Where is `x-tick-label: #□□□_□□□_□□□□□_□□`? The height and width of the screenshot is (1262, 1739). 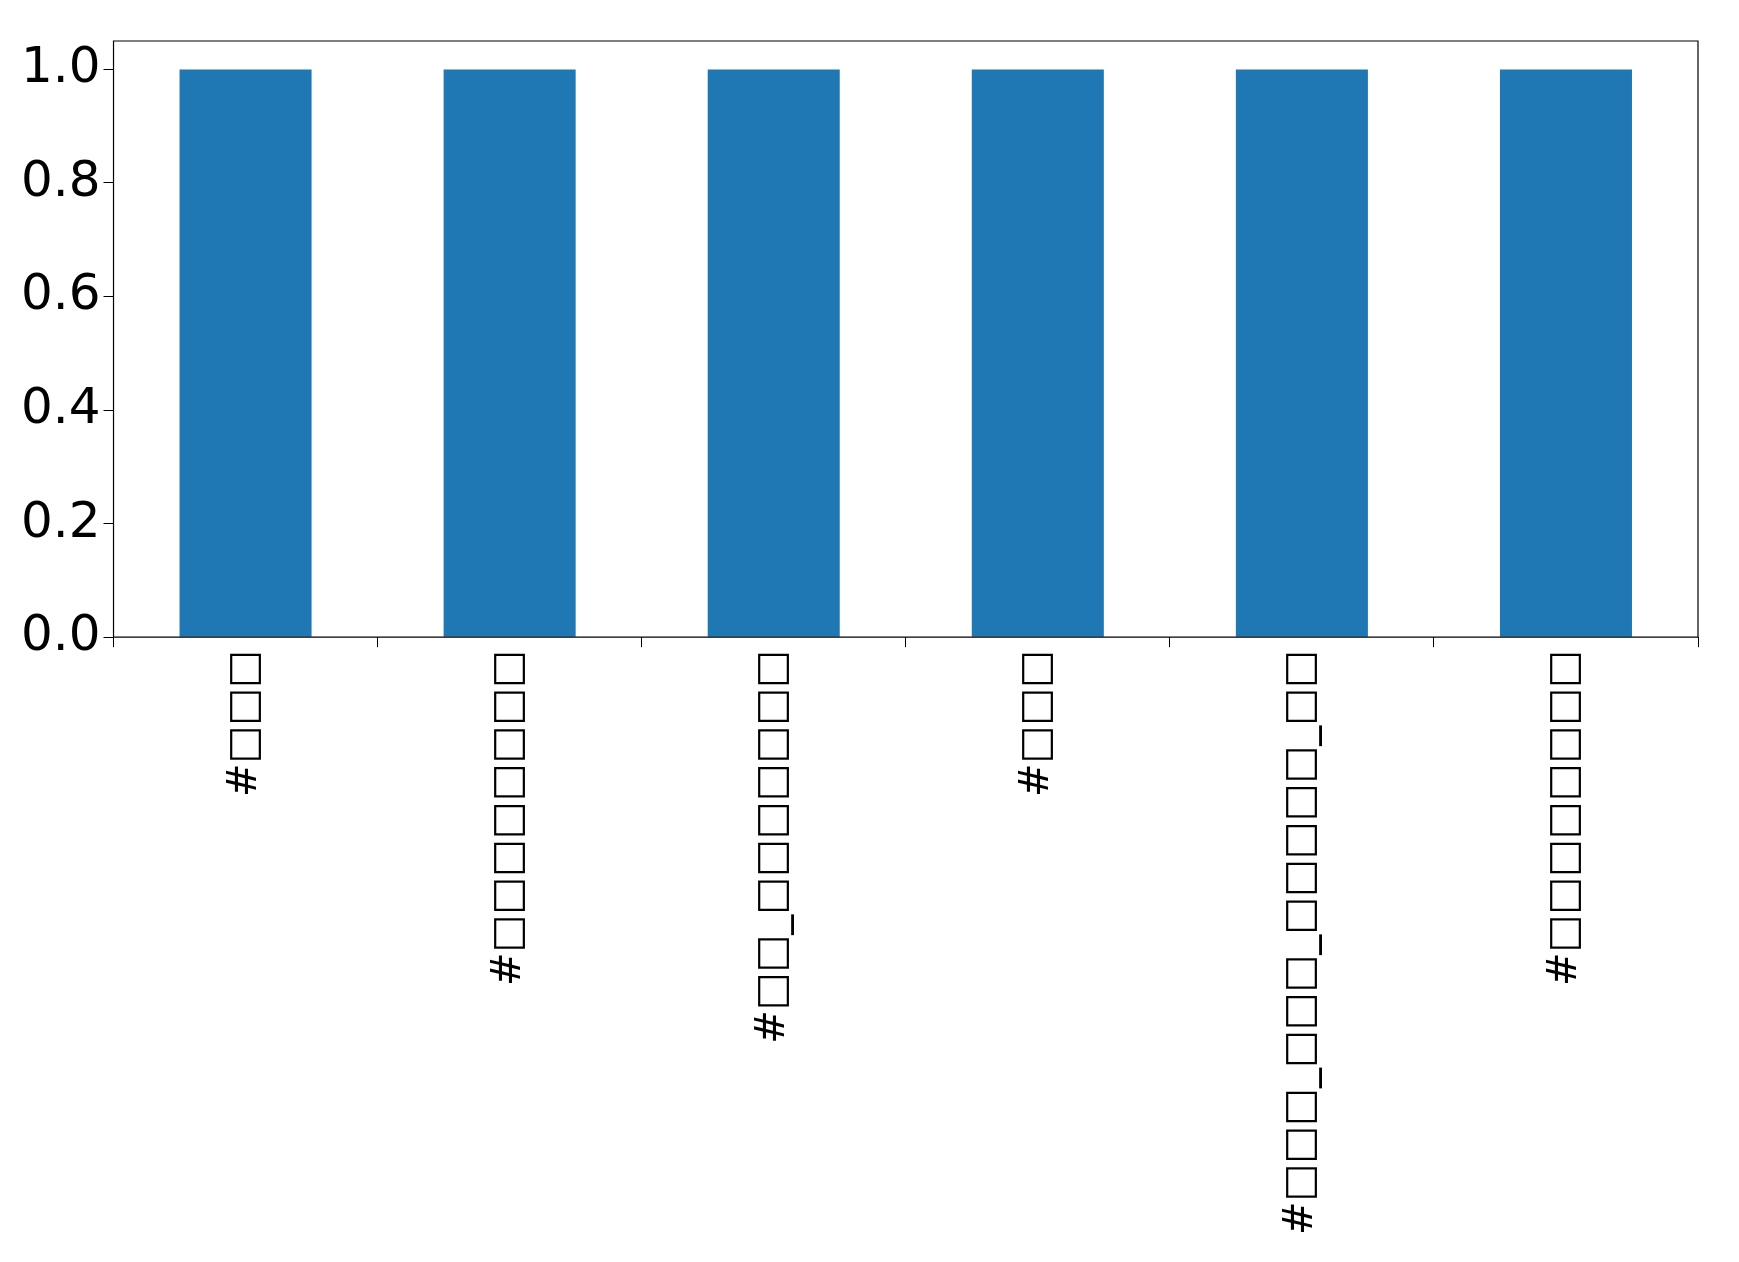 x-tick-label: #□□□_□□□_□□□□□_□□ is located at coordinates (1299, 942).